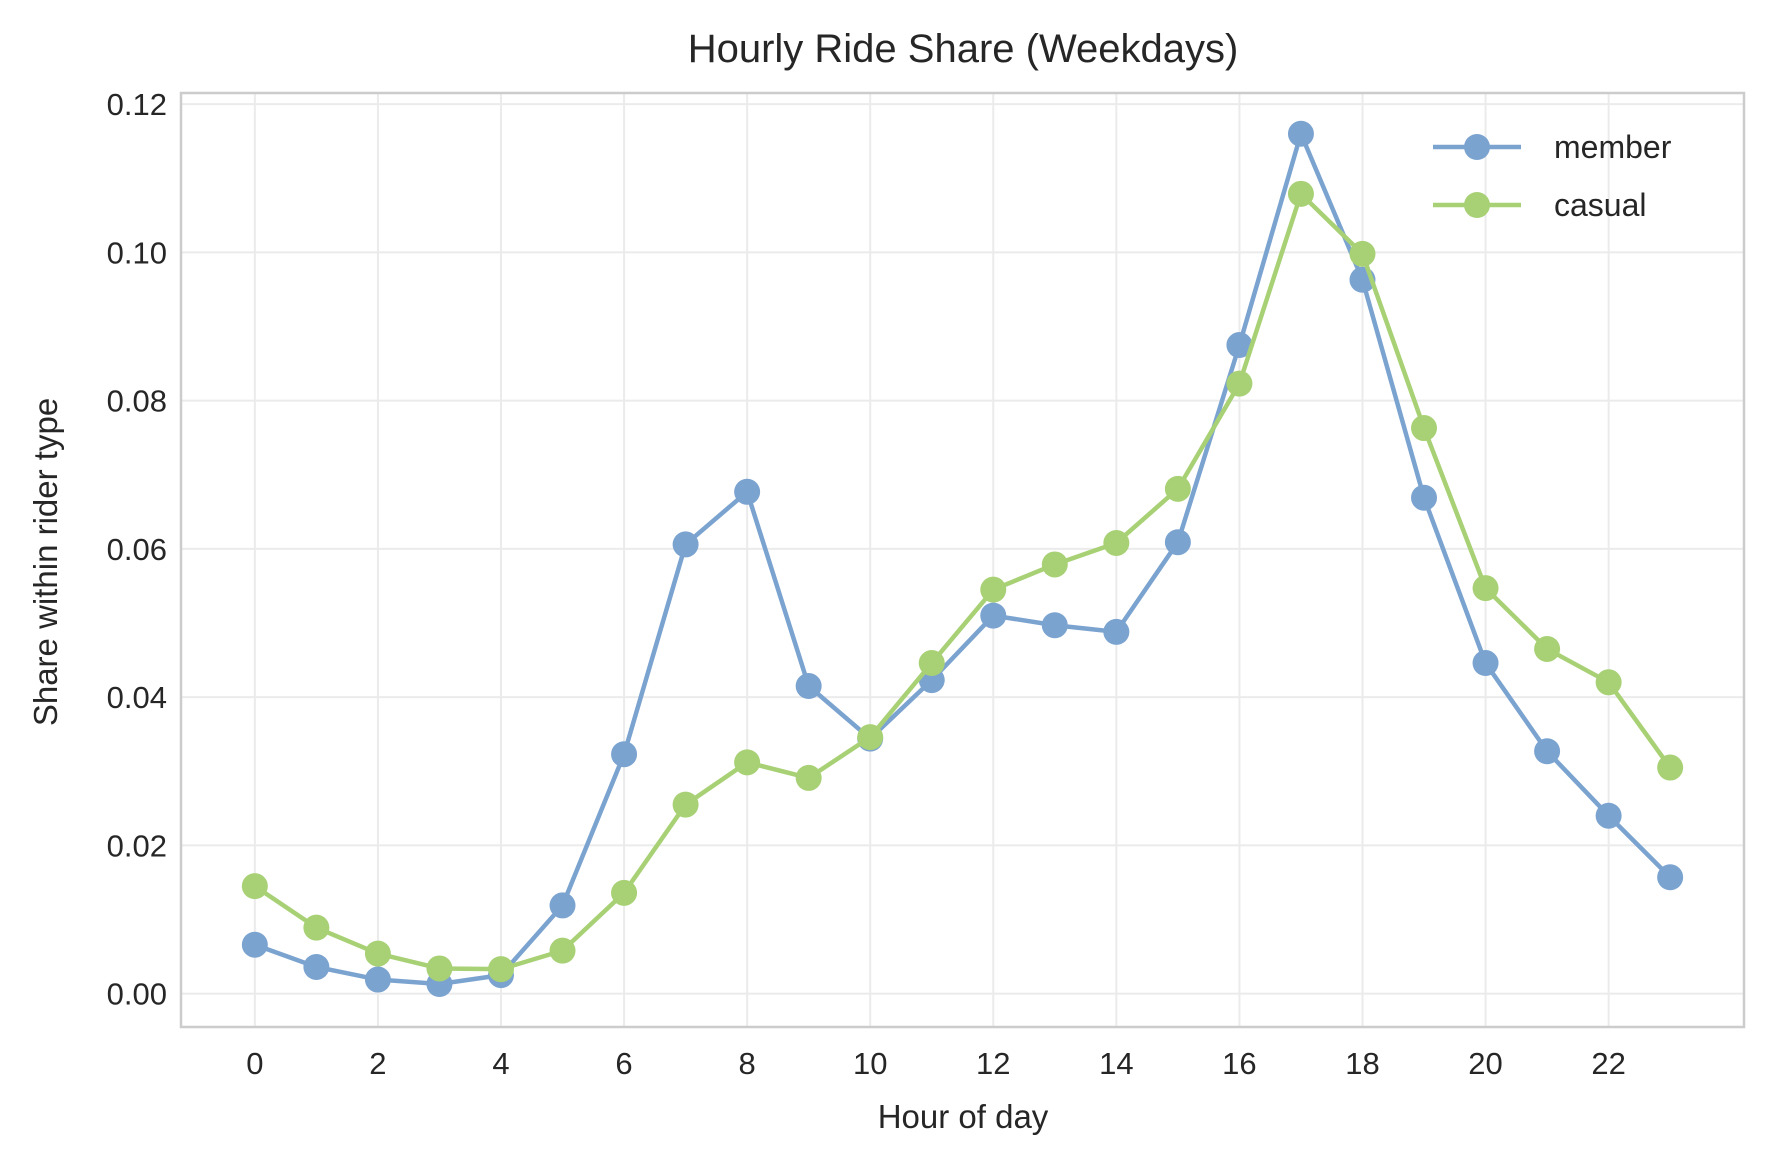 Image resolution: width=1766 pixels, height=1163 pixels. I want to click on legend-label: member, so click(1613, 147).